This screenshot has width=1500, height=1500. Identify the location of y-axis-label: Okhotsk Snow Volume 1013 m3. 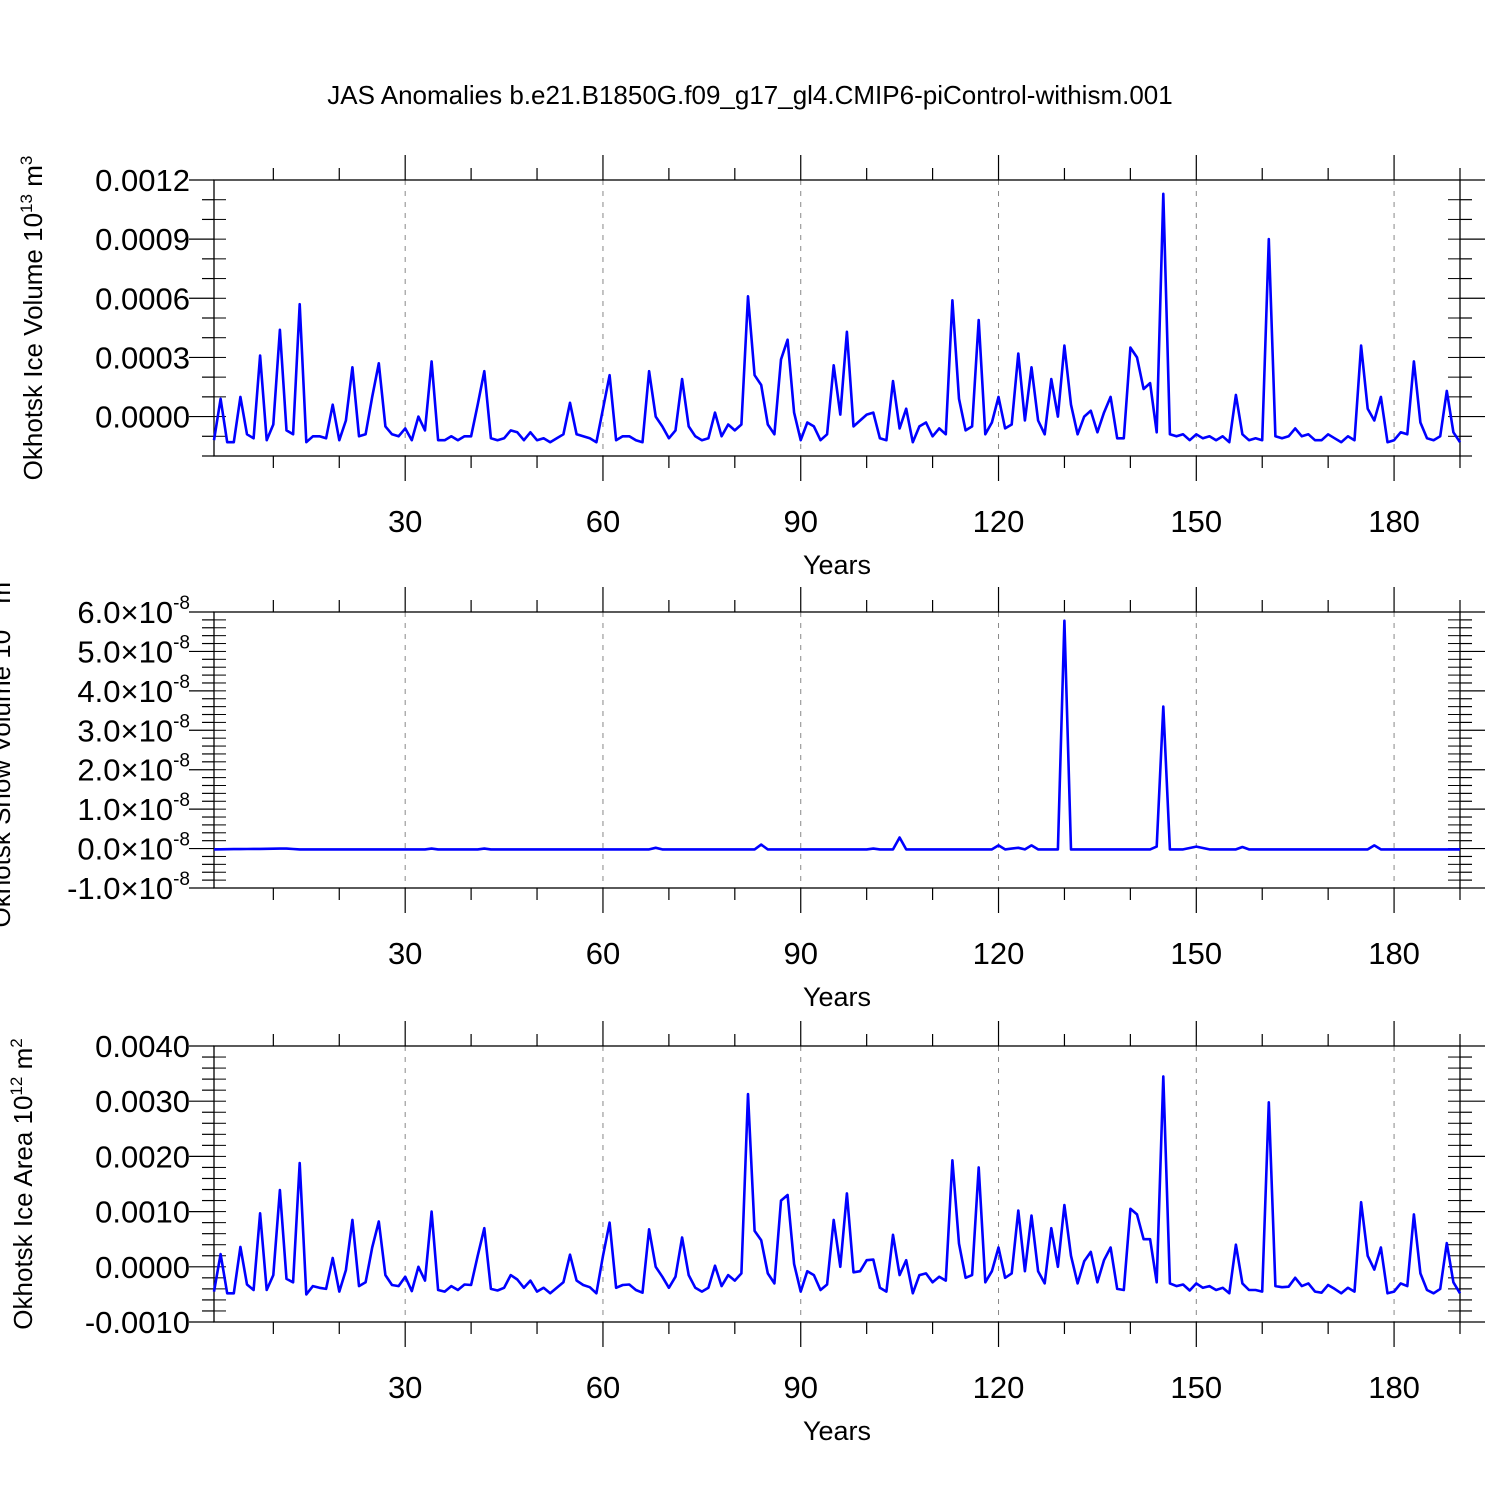
(8, 750).